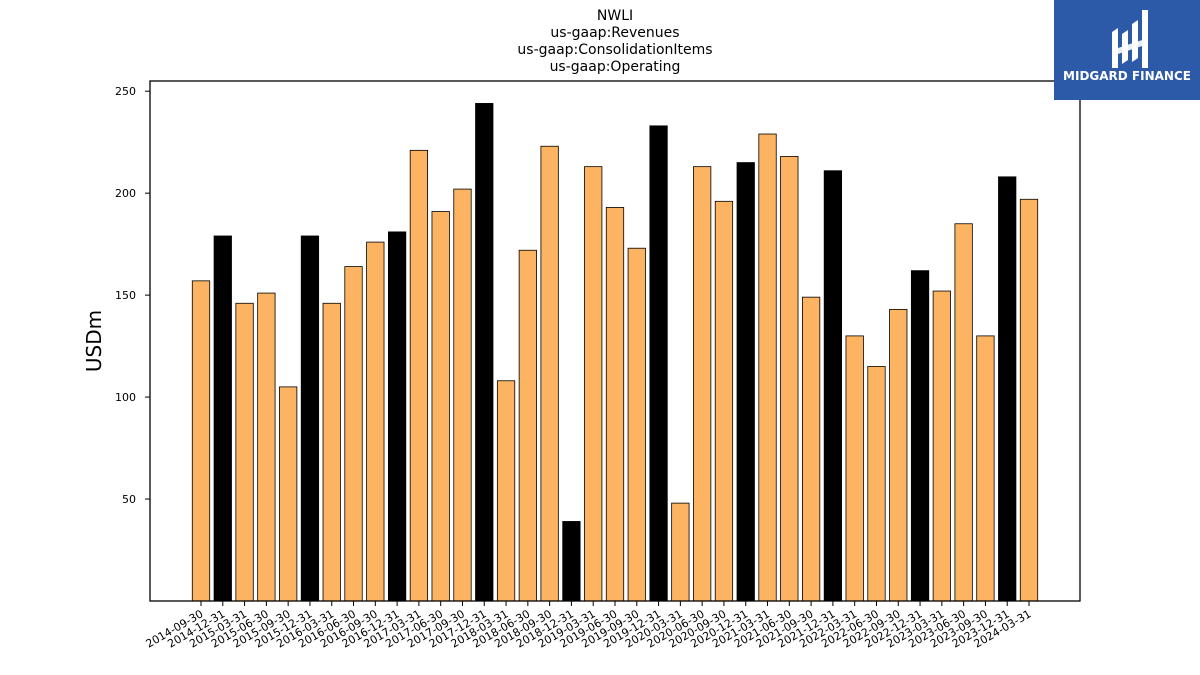 The width and height of the screenshot is (1200, 675). Describe the element at coordinates (1127, 76) in the screenshot. I see `logo-text: MIDGARD FINANCE` at that location.